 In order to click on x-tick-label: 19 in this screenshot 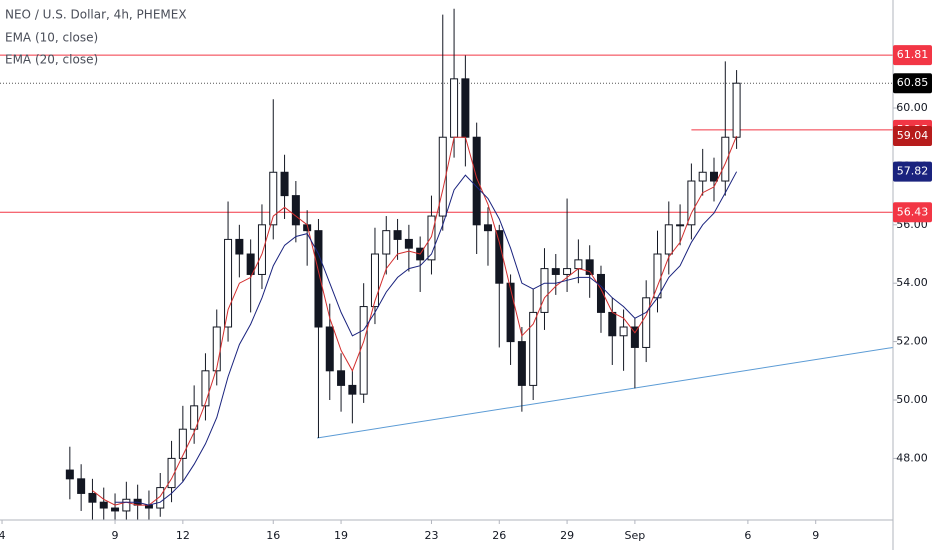, I will do `click(341, 535)`.